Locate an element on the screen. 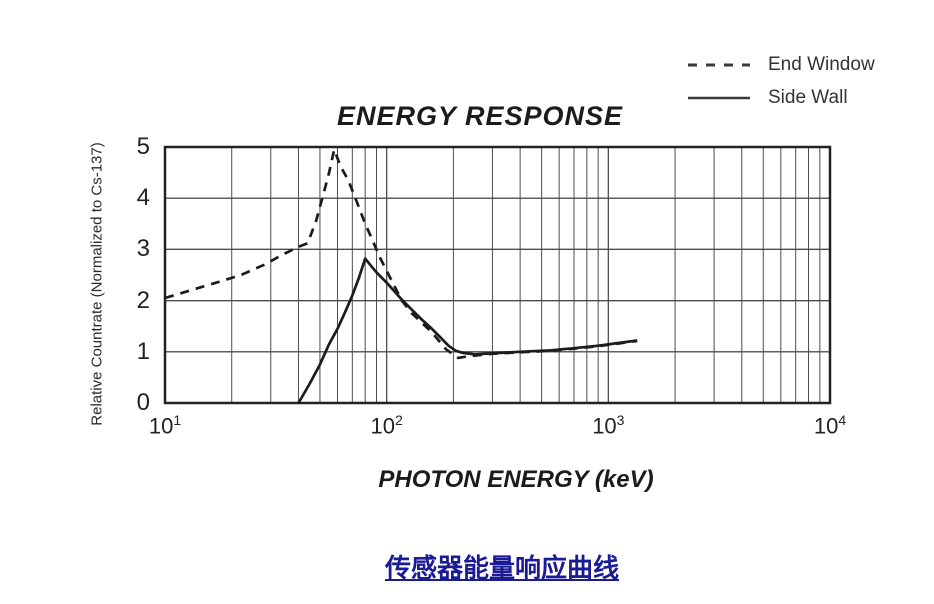  legend-item-side-wall: Side Wall is located at coordinates (780, 97).